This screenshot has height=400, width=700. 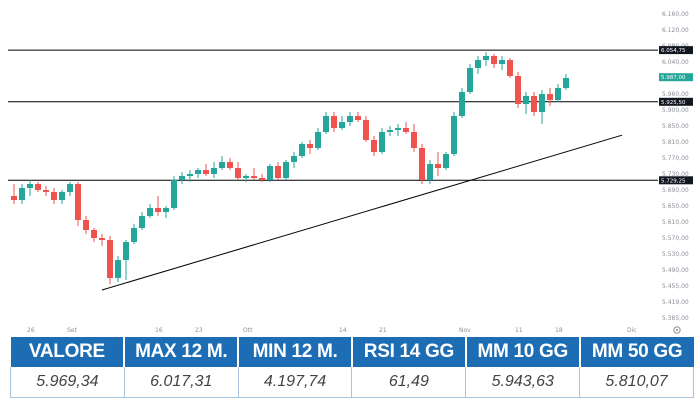 I want to click on value-min-12m: 4.197,74, so click(x=294, y=382).